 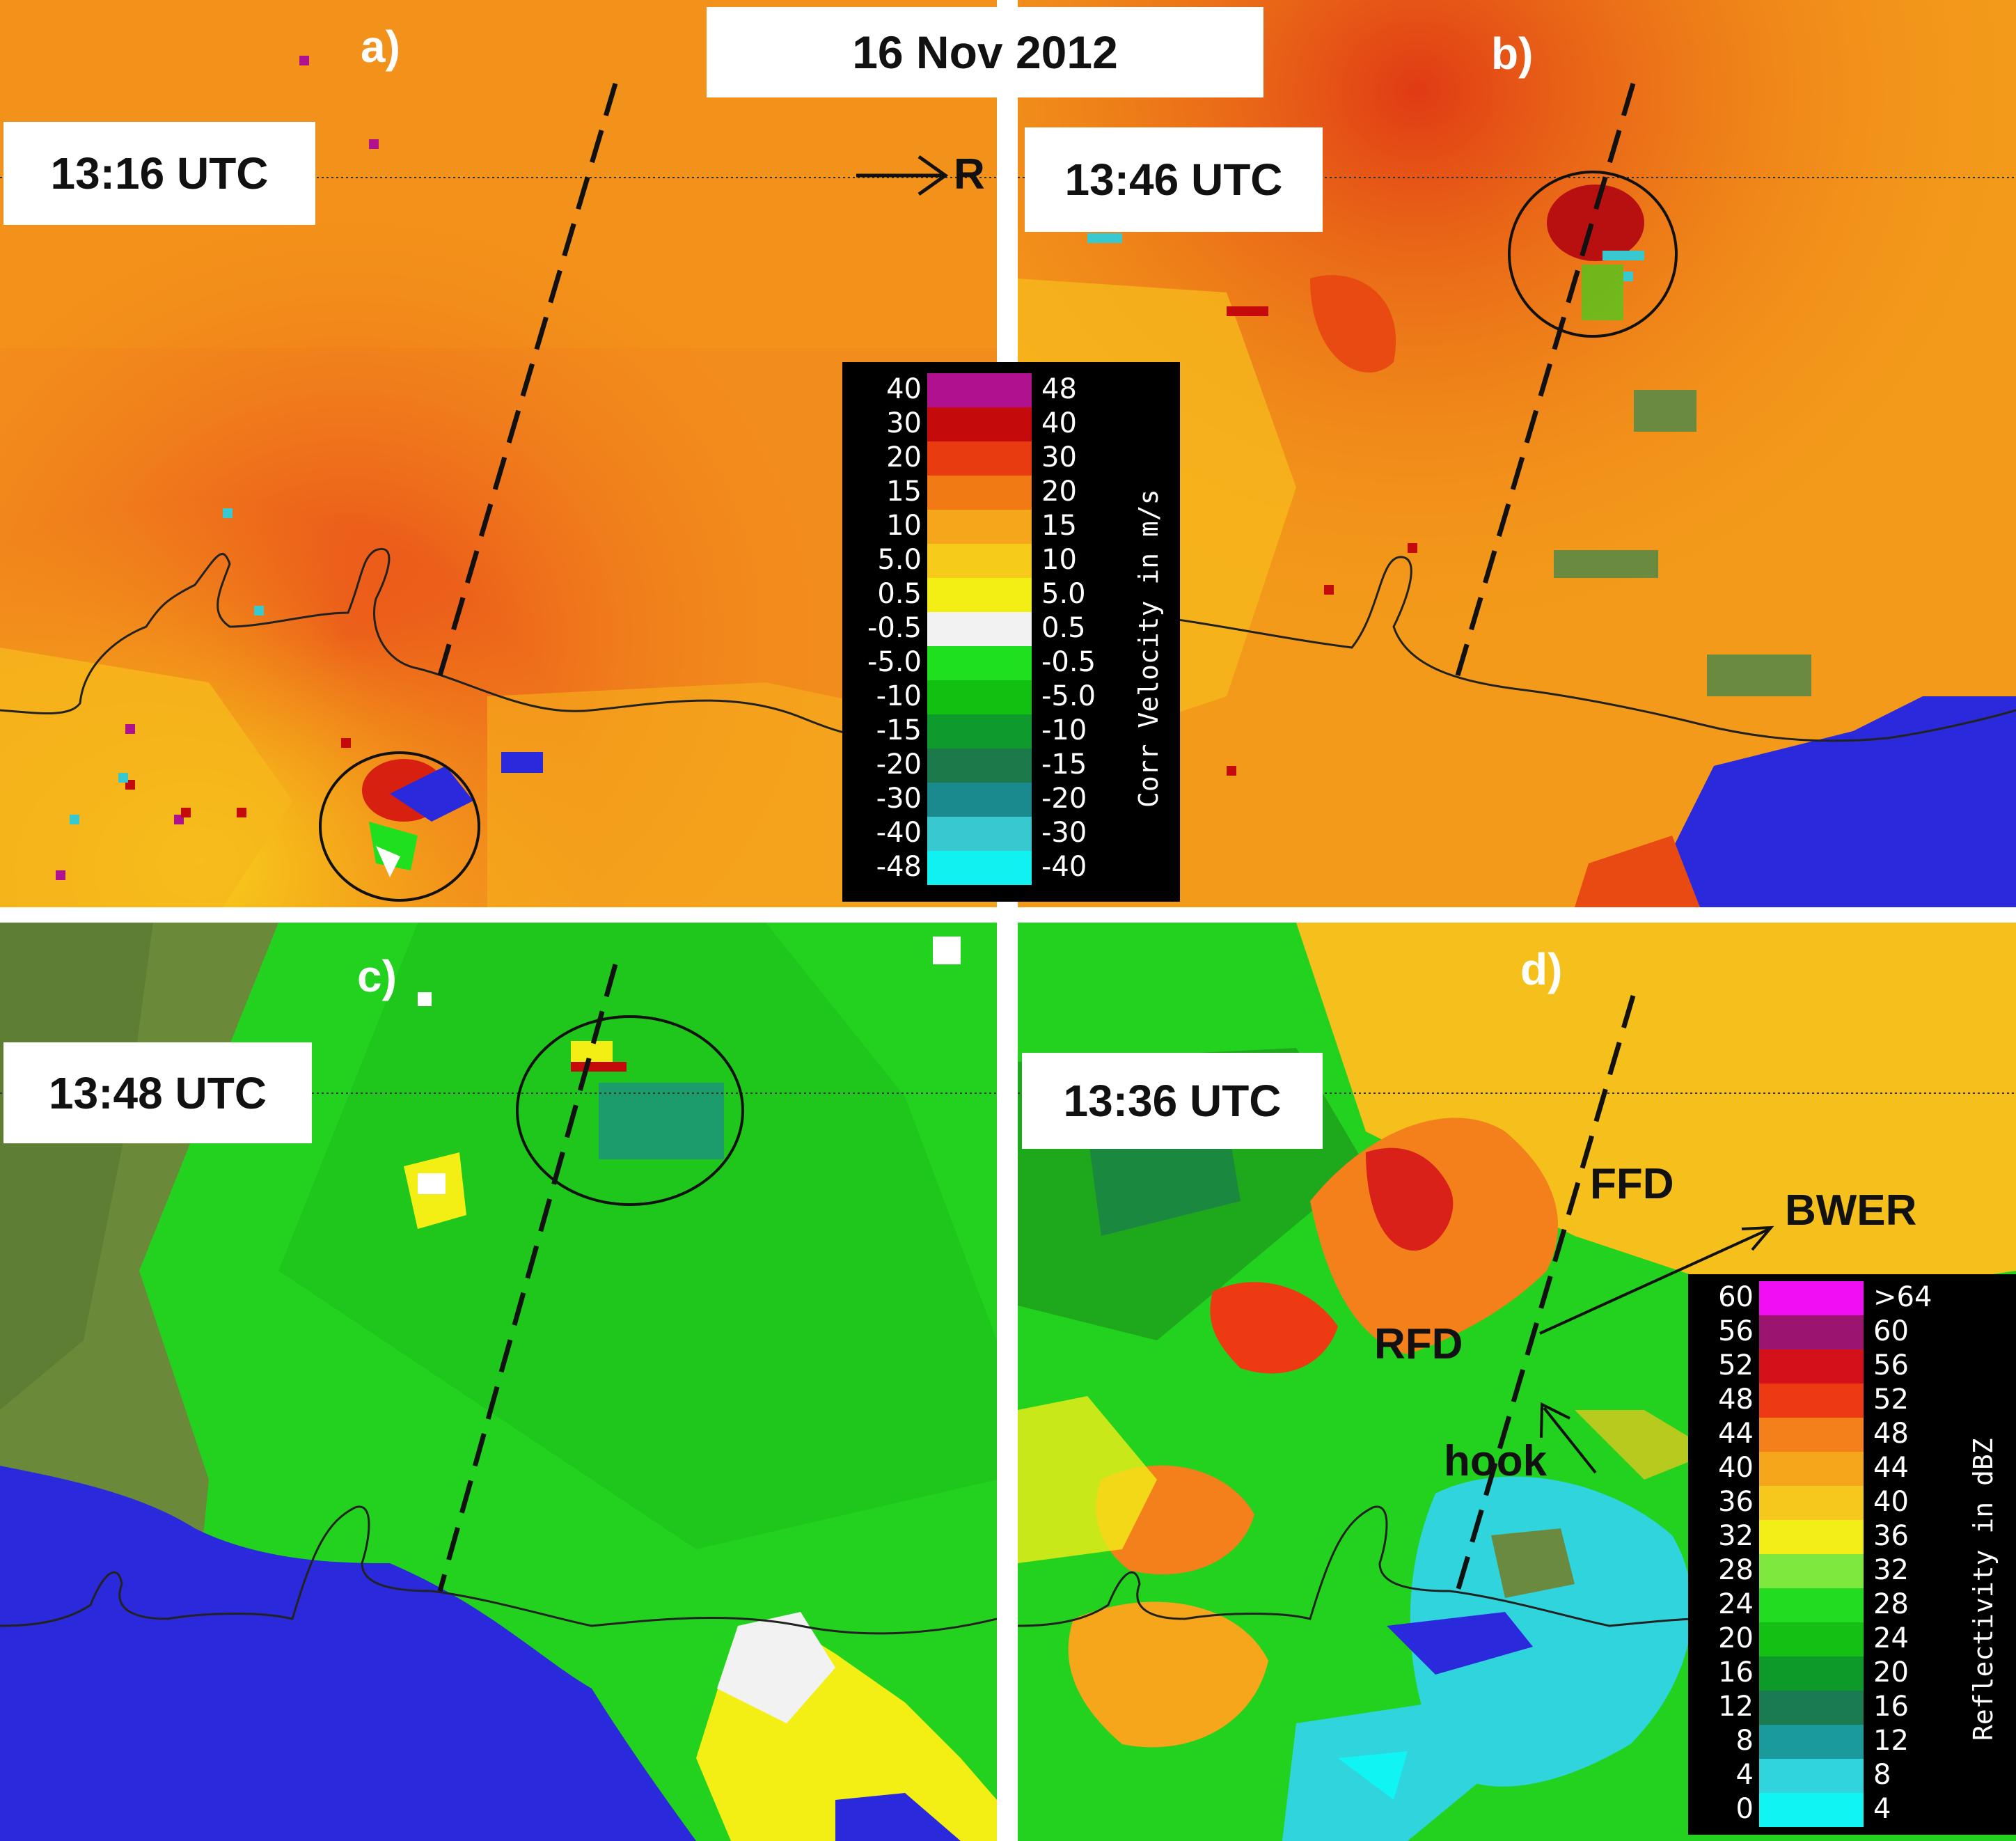 I want to click on colorbar-tick-label: 0, so click(x=1745, y=1809).